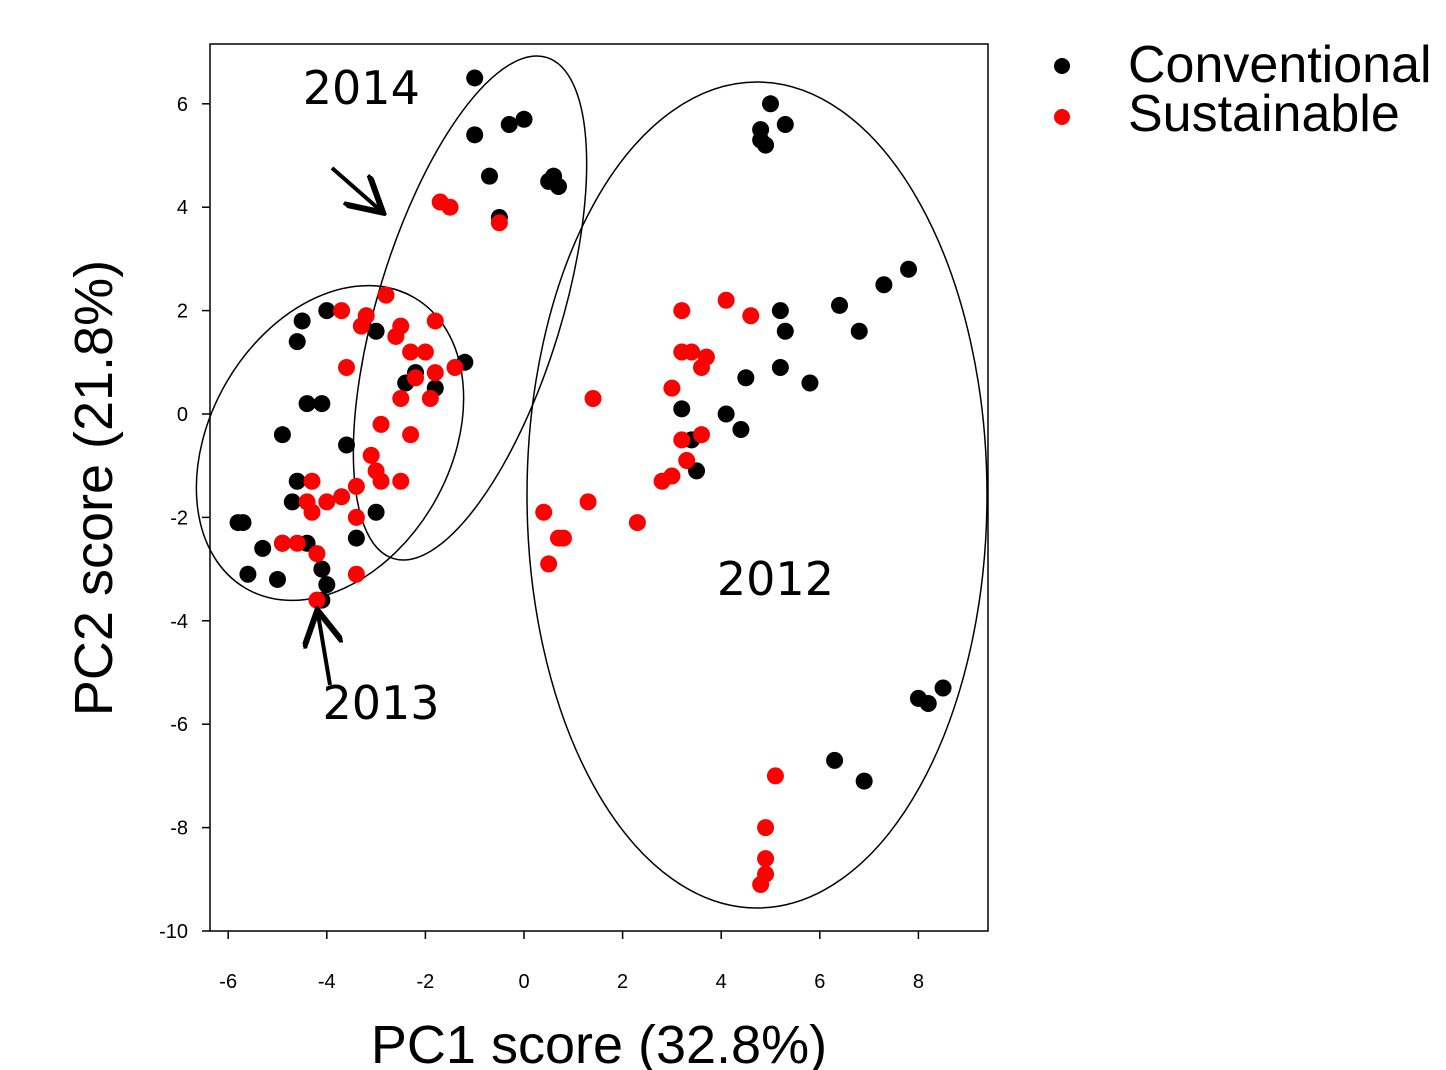  I want to click on y-tick-label: 0, so click(182, 415).